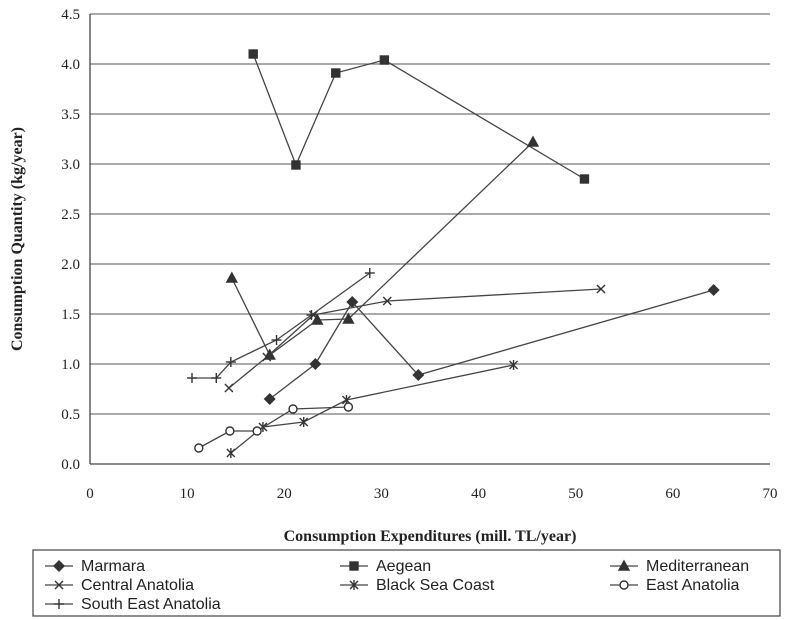 Image resolution: width=785 pixels, height=620 pixels. Describe the element at coordinates (70, 415) in the screenshot. I see `y-tick-label: 0.5` at that location.